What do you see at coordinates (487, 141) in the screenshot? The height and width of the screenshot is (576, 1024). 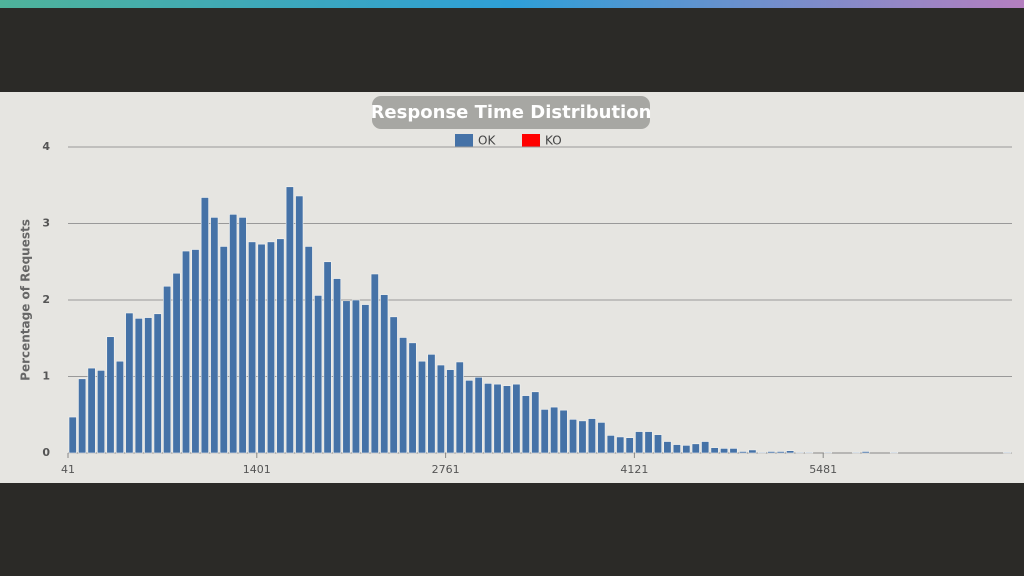 I see `legend-label: OK` at bounding box center [487, 141].